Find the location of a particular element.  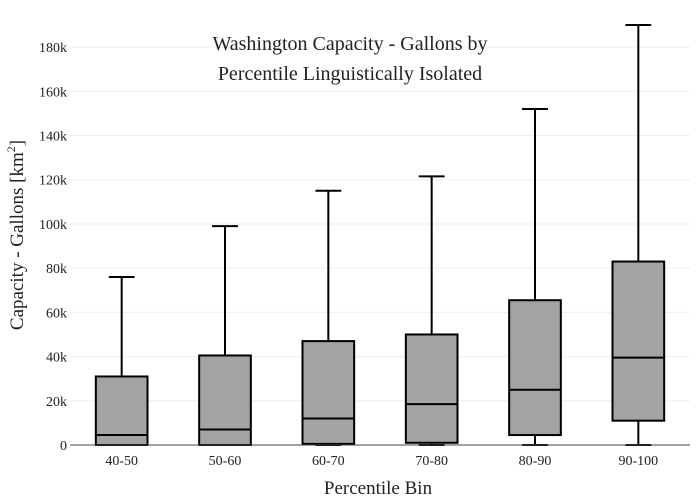

x-tick-label: 90-100 is located at coordinates (638, 461).